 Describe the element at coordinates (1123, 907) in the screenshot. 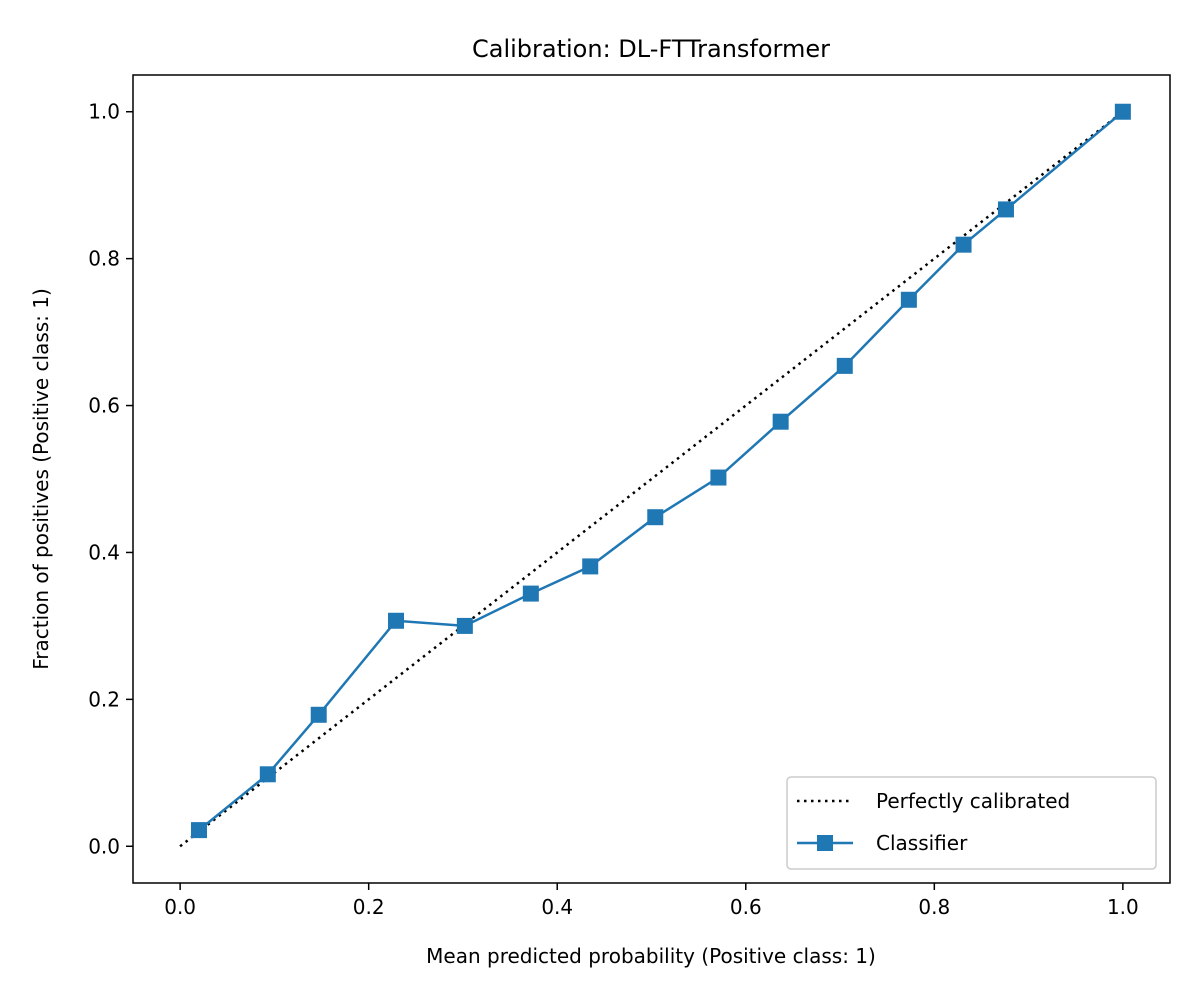

I see `x-tick-label: 1.0` at that location.